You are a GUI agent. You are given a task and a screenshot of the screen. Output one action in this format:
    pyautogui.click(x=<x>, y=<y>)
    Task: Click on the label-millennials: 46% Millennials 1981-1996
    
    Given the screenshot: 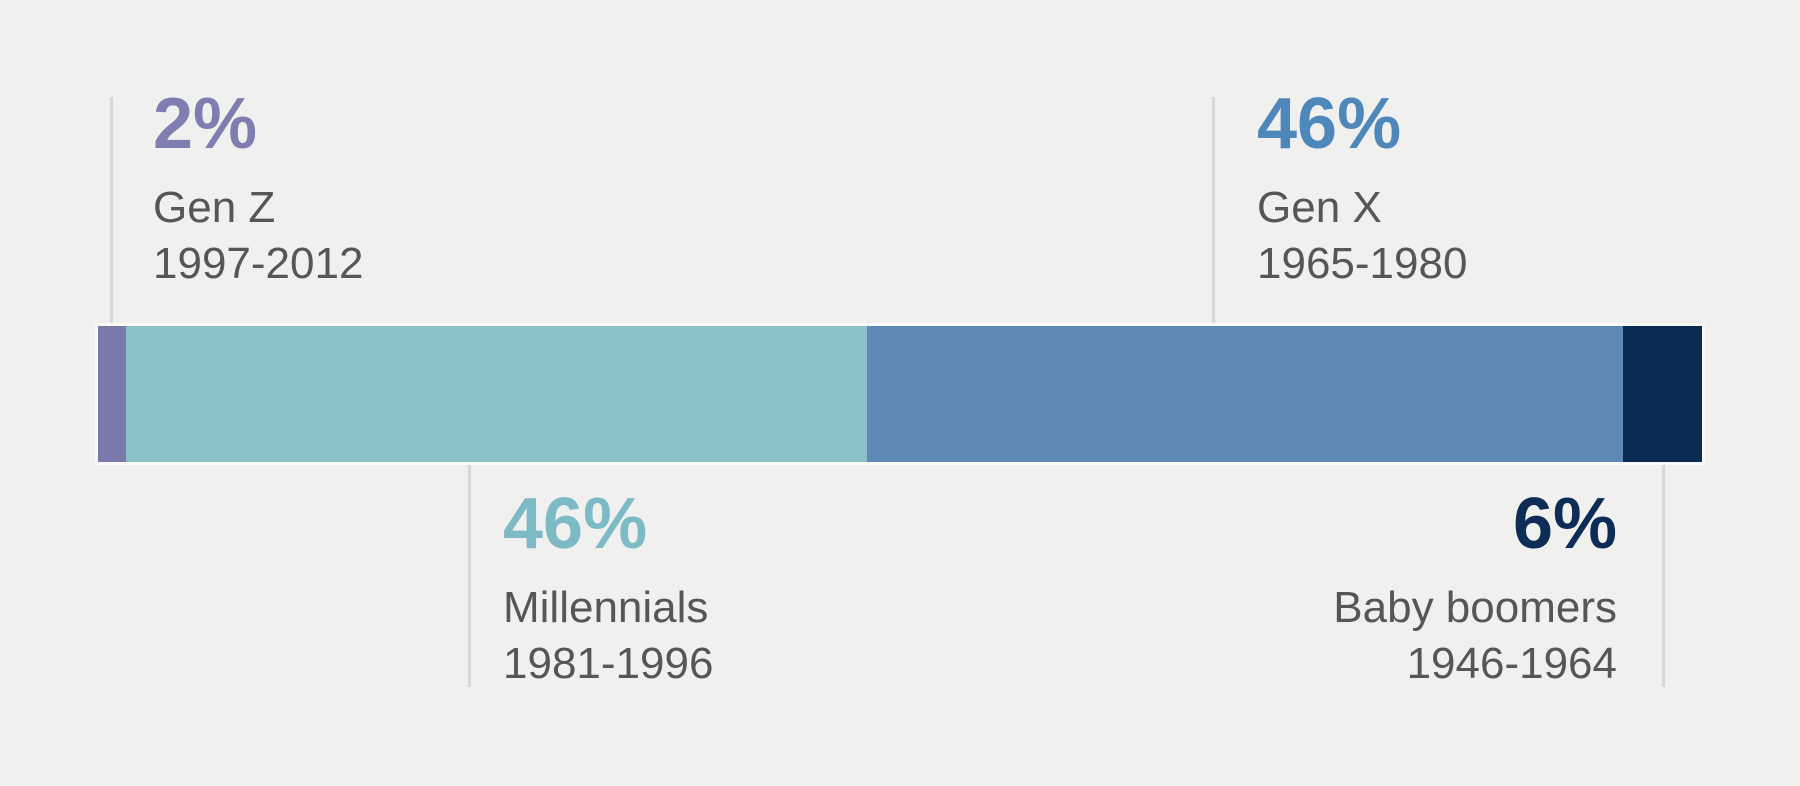 What is the action you would take?
    pyautogui.click(x=608, y=590)
    